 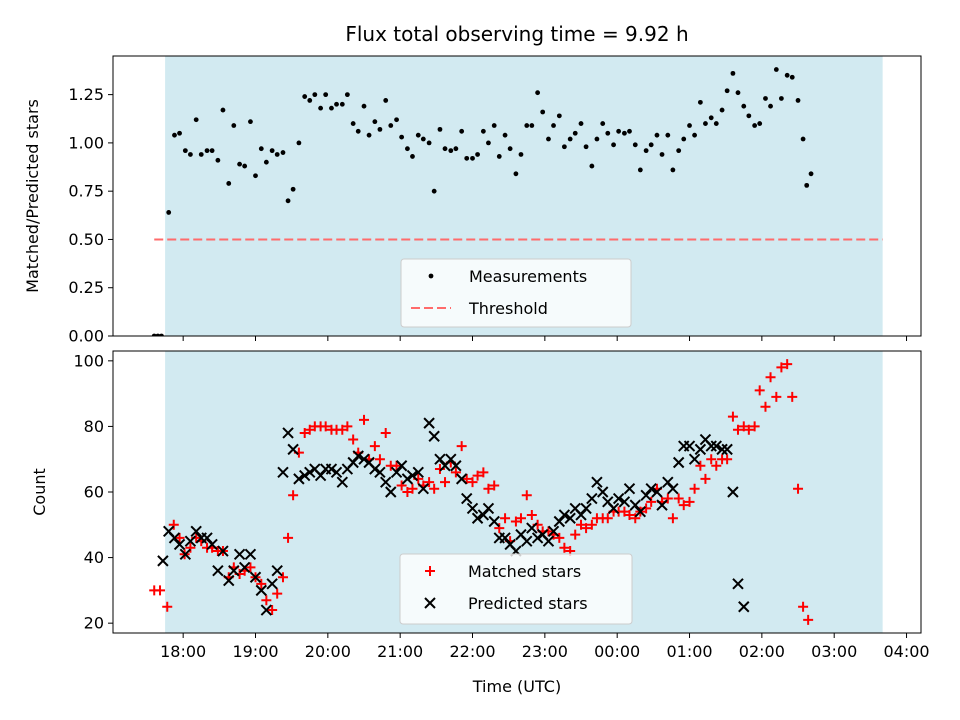 What do you see at coordinates (430, 603) in the screenshot?
I see `legend-predicted-swatch` at bounding box center [430, 603].